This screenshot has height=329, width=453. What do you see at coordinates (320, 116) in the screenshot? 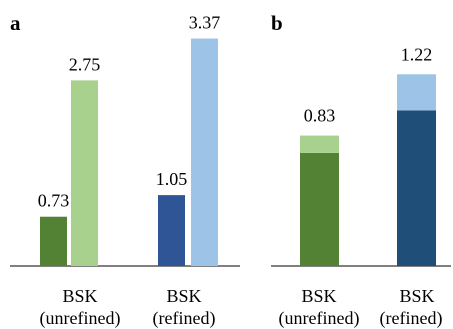
I see `panel-b-total-label-1: 0.83` at bounding box center [320, 116].